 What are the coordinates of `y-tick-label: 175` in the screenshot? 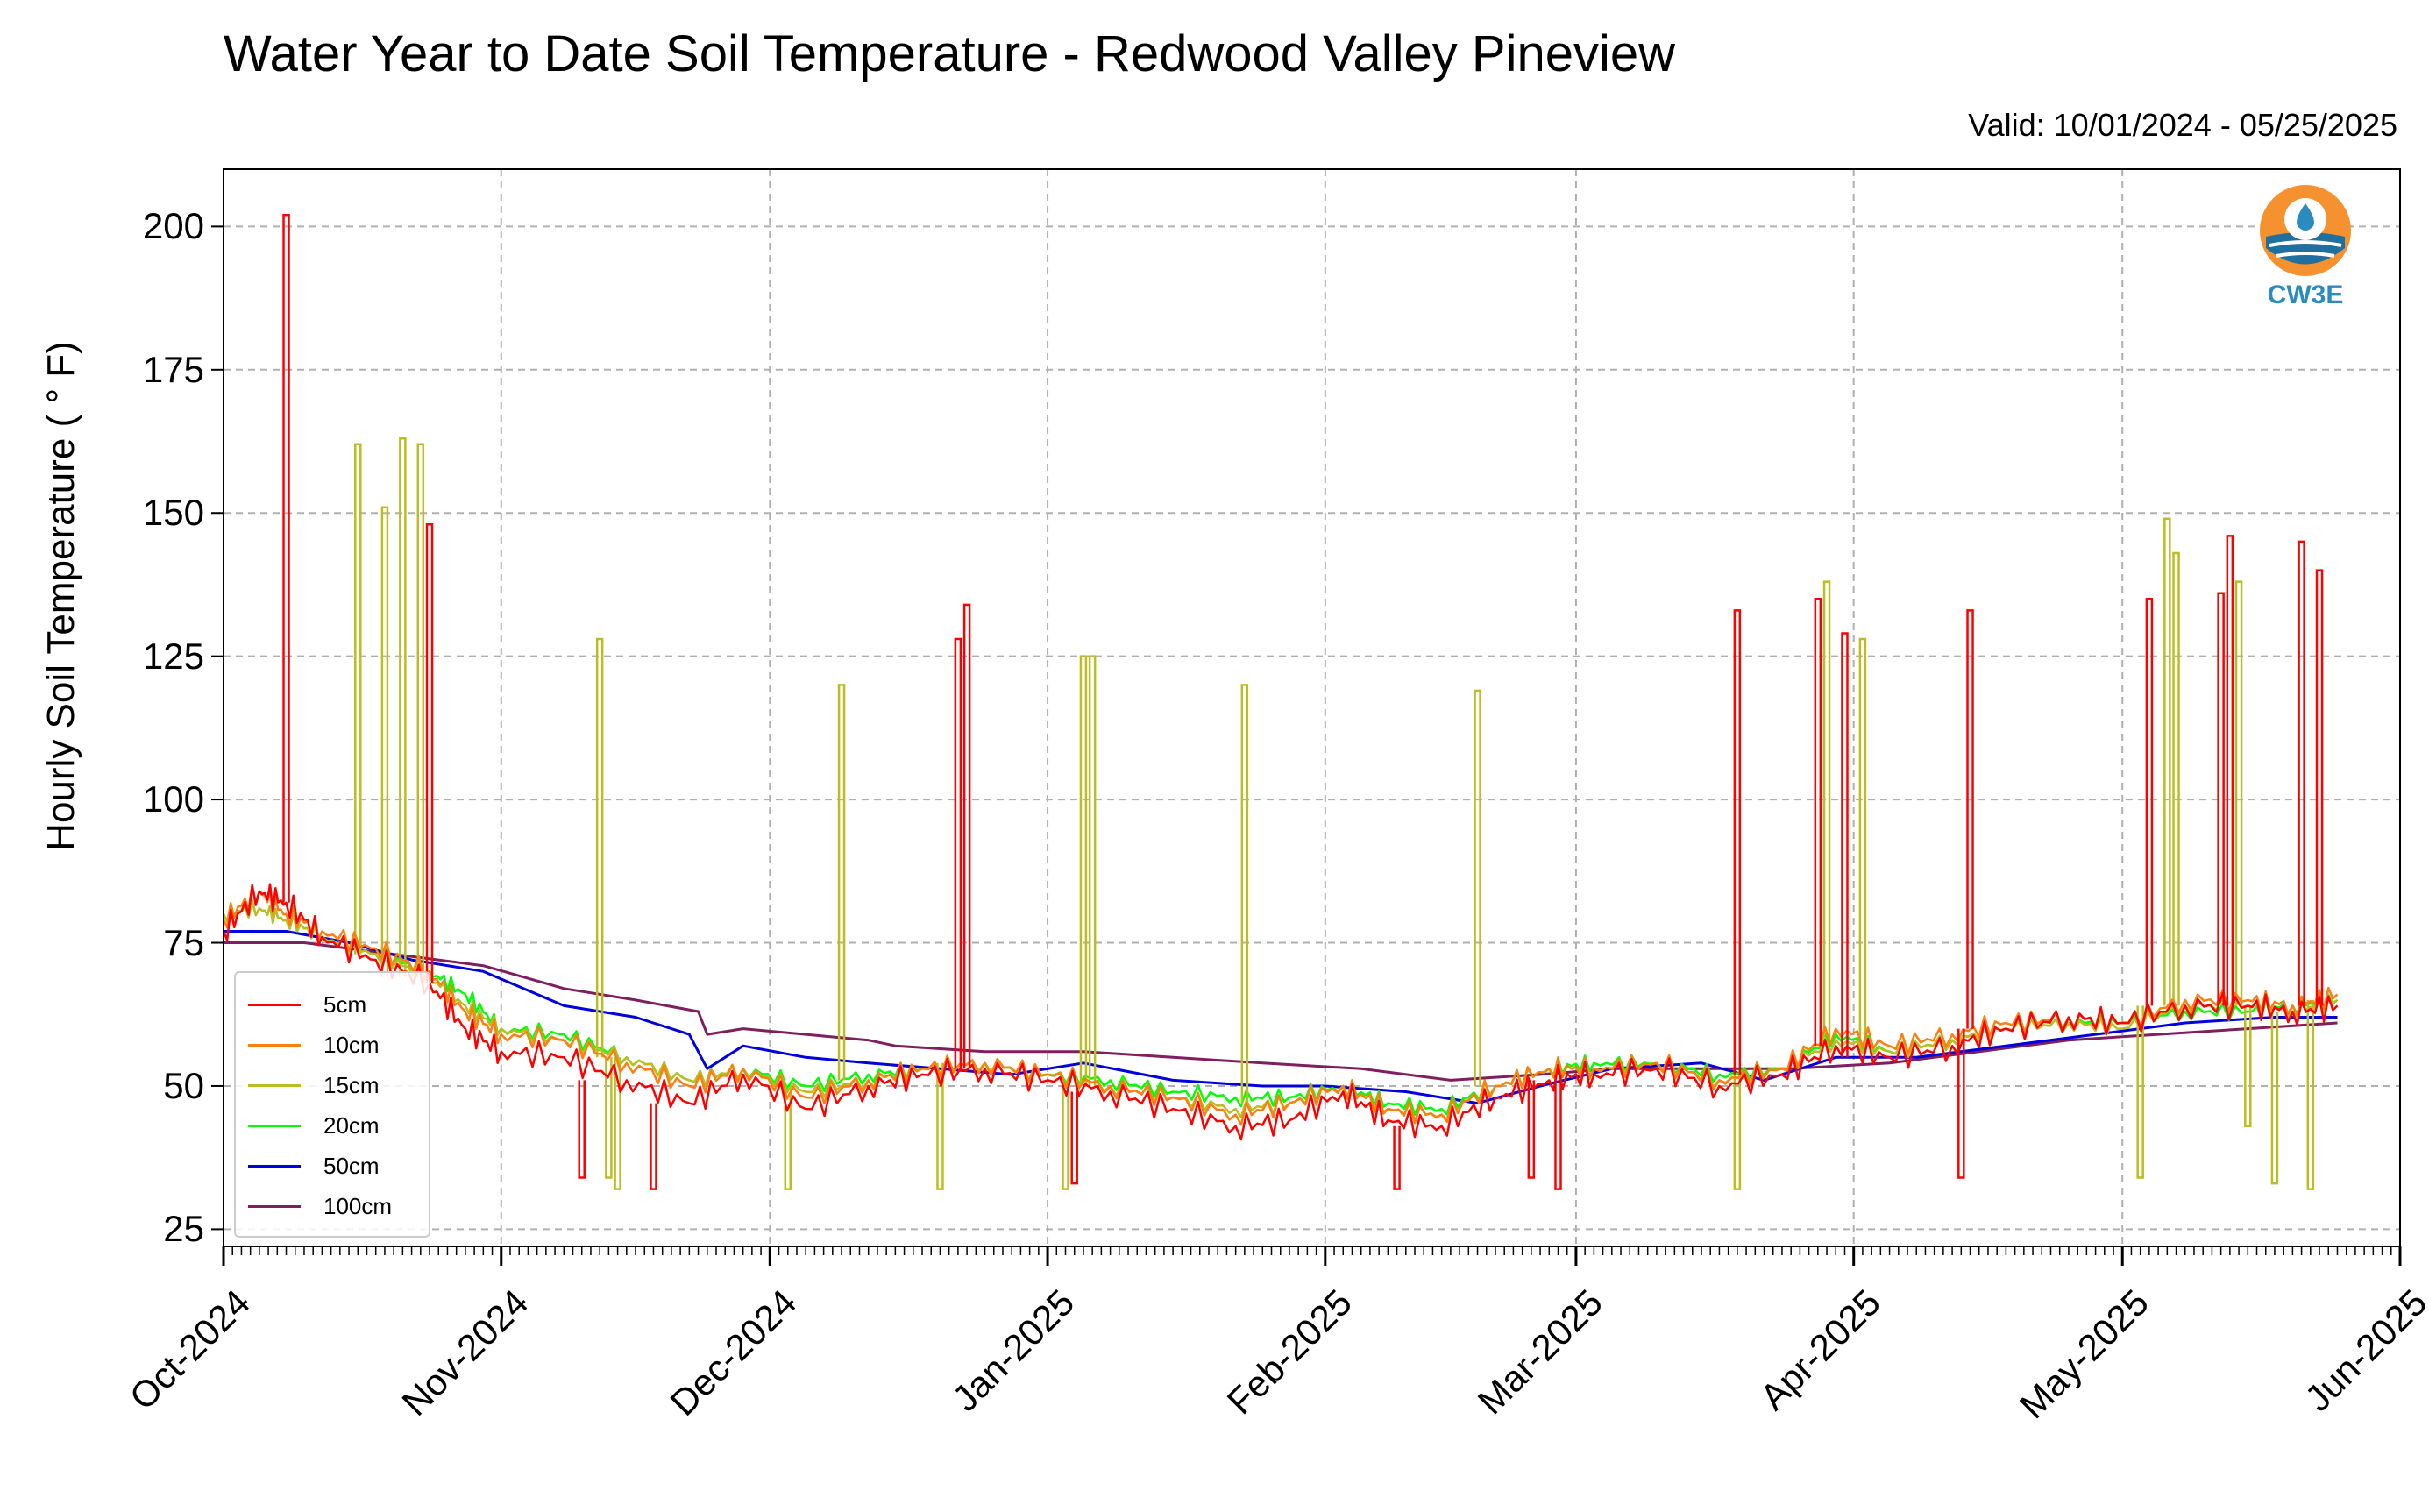 It's located at (173, 369).